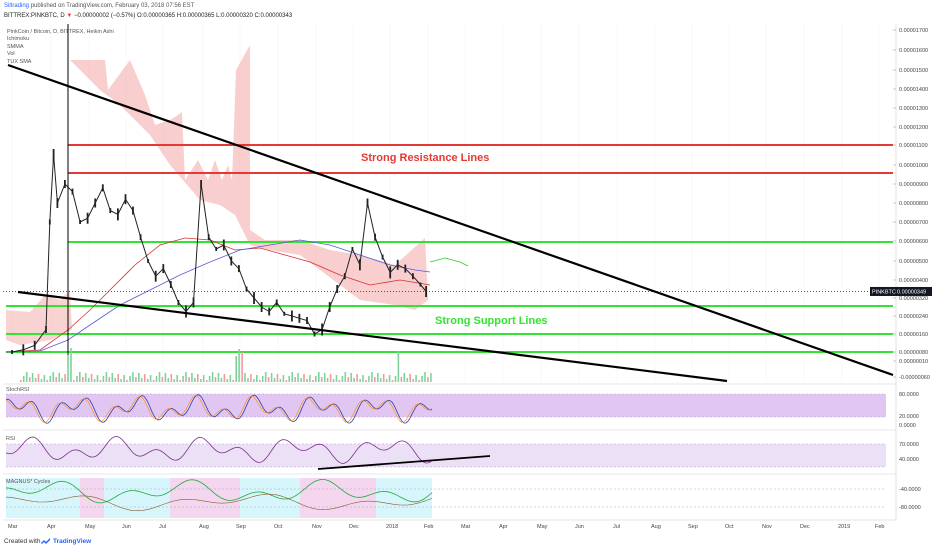 This screenshot has width=932, height=550. Describe the element at coordinates (372, 336) in the screenshot. I see `lower-wedge-trendline` at that location.